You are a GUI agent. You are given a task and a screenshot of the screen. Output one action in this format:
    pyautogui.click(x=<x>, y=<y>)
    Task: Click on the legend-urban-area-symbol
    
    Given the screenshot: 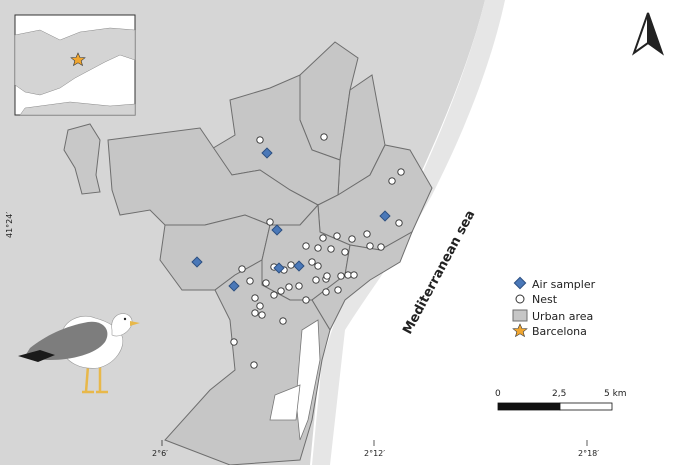 What is the action you would take?
    pyautogui.click(x=520, y=315)
    